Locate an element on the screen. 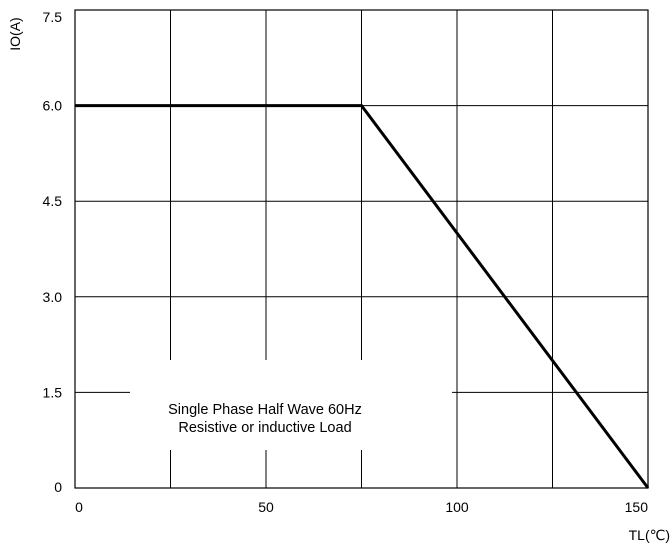  y-tick-label-2: 3.0 is located at coordinates (53, 297).